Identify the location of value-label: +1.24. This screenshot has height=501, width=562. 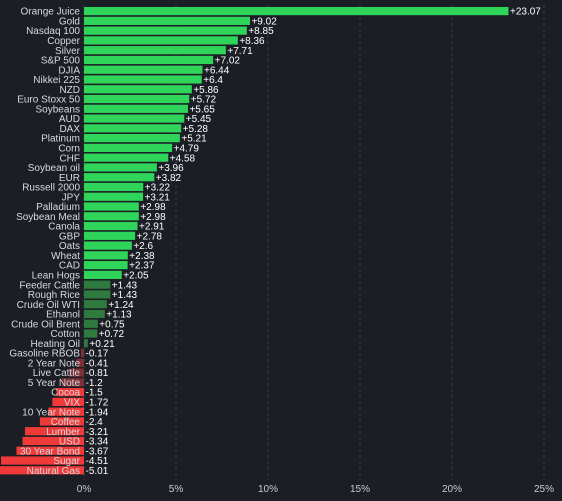
(121, 305).